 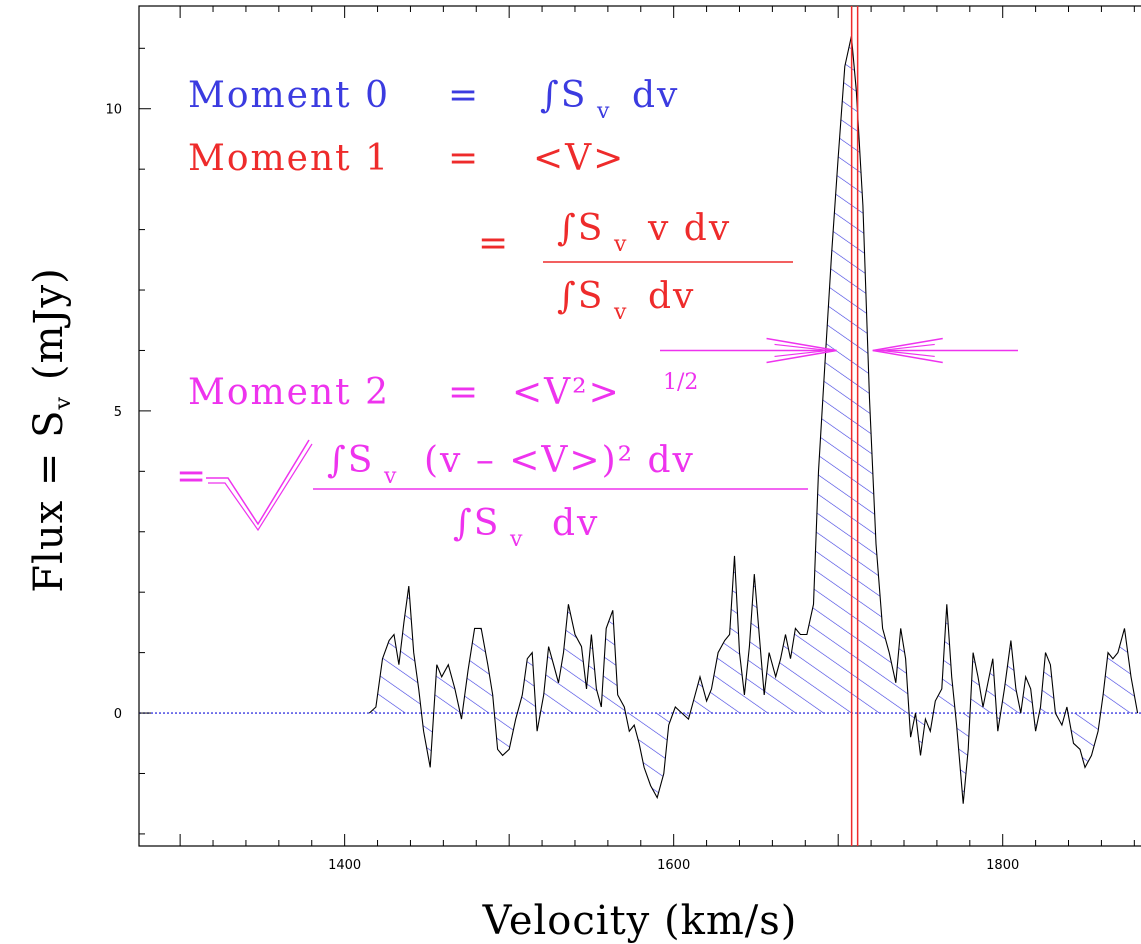 I want to click on moment1-equation: Moment 1 = <V> = ∫S v v dv ∫S v dv, so click(x=490, y=231).